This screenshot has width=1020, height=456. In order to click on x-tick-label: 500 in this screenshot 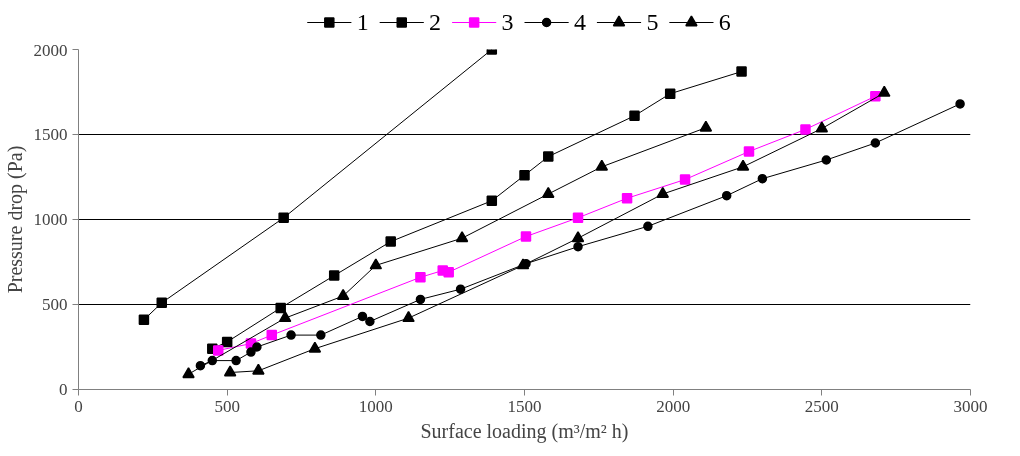, I will do `click(227, 406)`.